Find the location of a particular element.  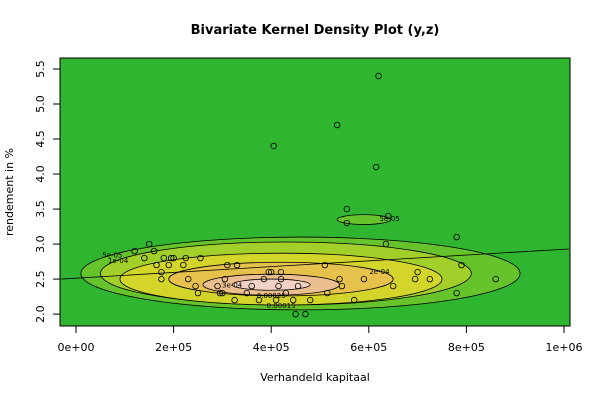

x-tick-label: 4e+05 is located at coordinates (271, 347).